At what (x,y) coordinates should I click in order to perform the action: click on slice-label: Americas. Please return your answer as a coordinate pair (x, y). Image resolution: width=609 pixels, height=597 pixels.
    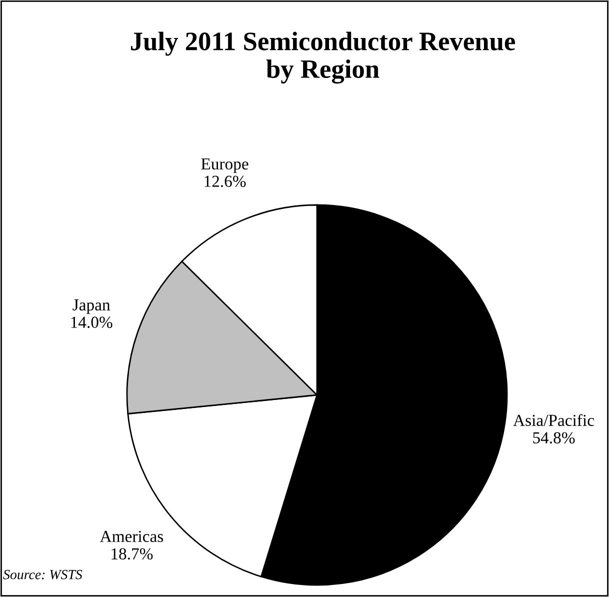
    Looking at the image, I should click on (132, 536).